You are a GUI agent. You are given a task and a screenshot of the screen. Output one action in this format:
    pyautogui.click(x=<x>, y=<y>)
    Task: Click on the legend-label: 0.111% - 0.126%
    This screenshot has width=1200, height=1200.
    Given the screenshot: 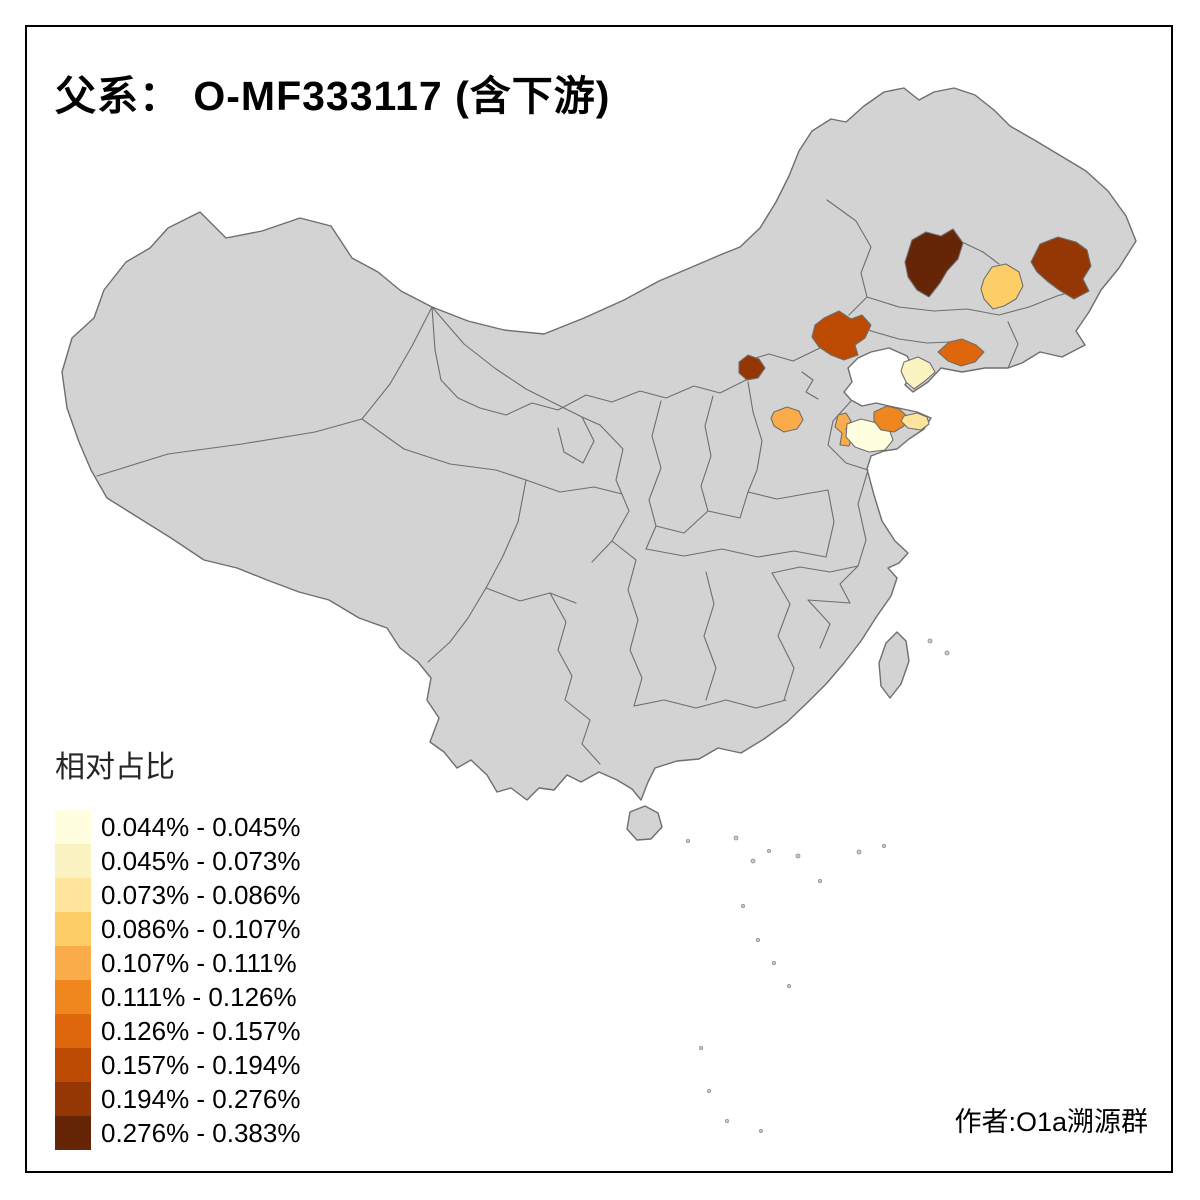 What is the action you would take?
    pyautogui.click(x=199, y=996)
    